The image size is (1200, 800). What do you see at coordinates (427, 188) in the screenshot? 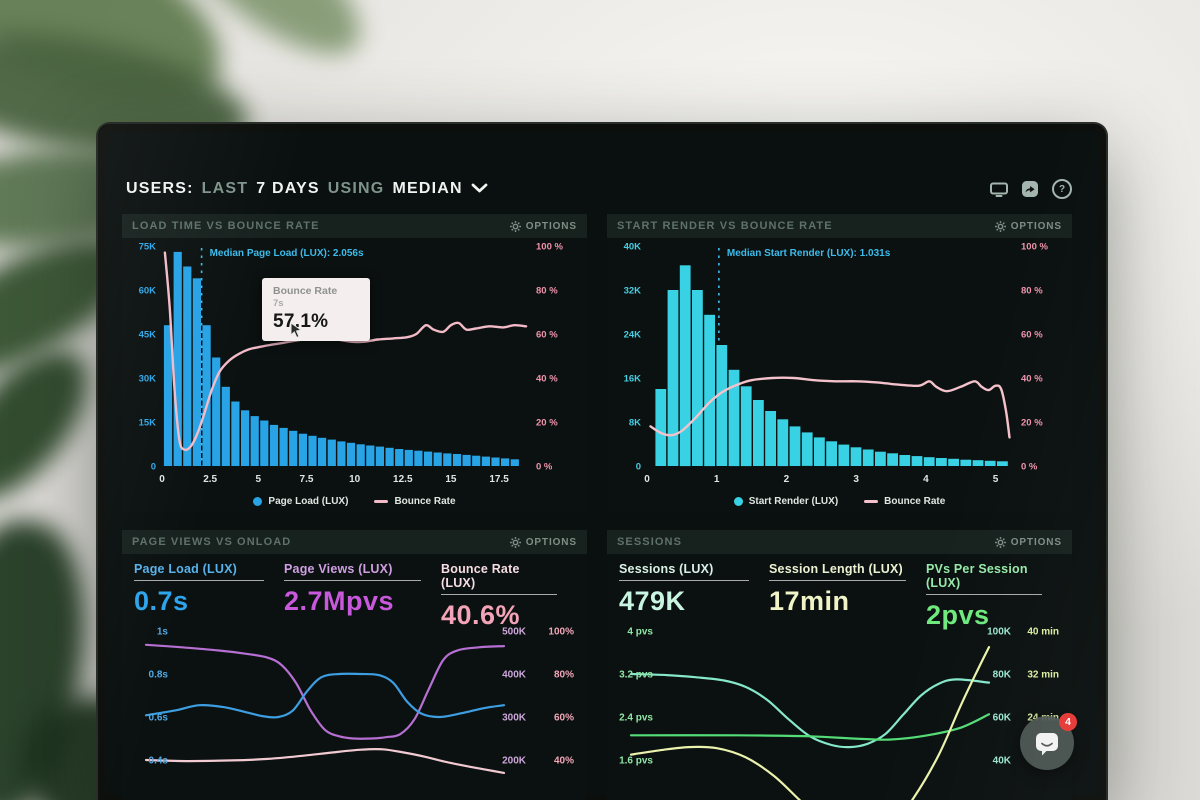
I see `title-segment: MEDIAN` at bounding box center [427, 188].